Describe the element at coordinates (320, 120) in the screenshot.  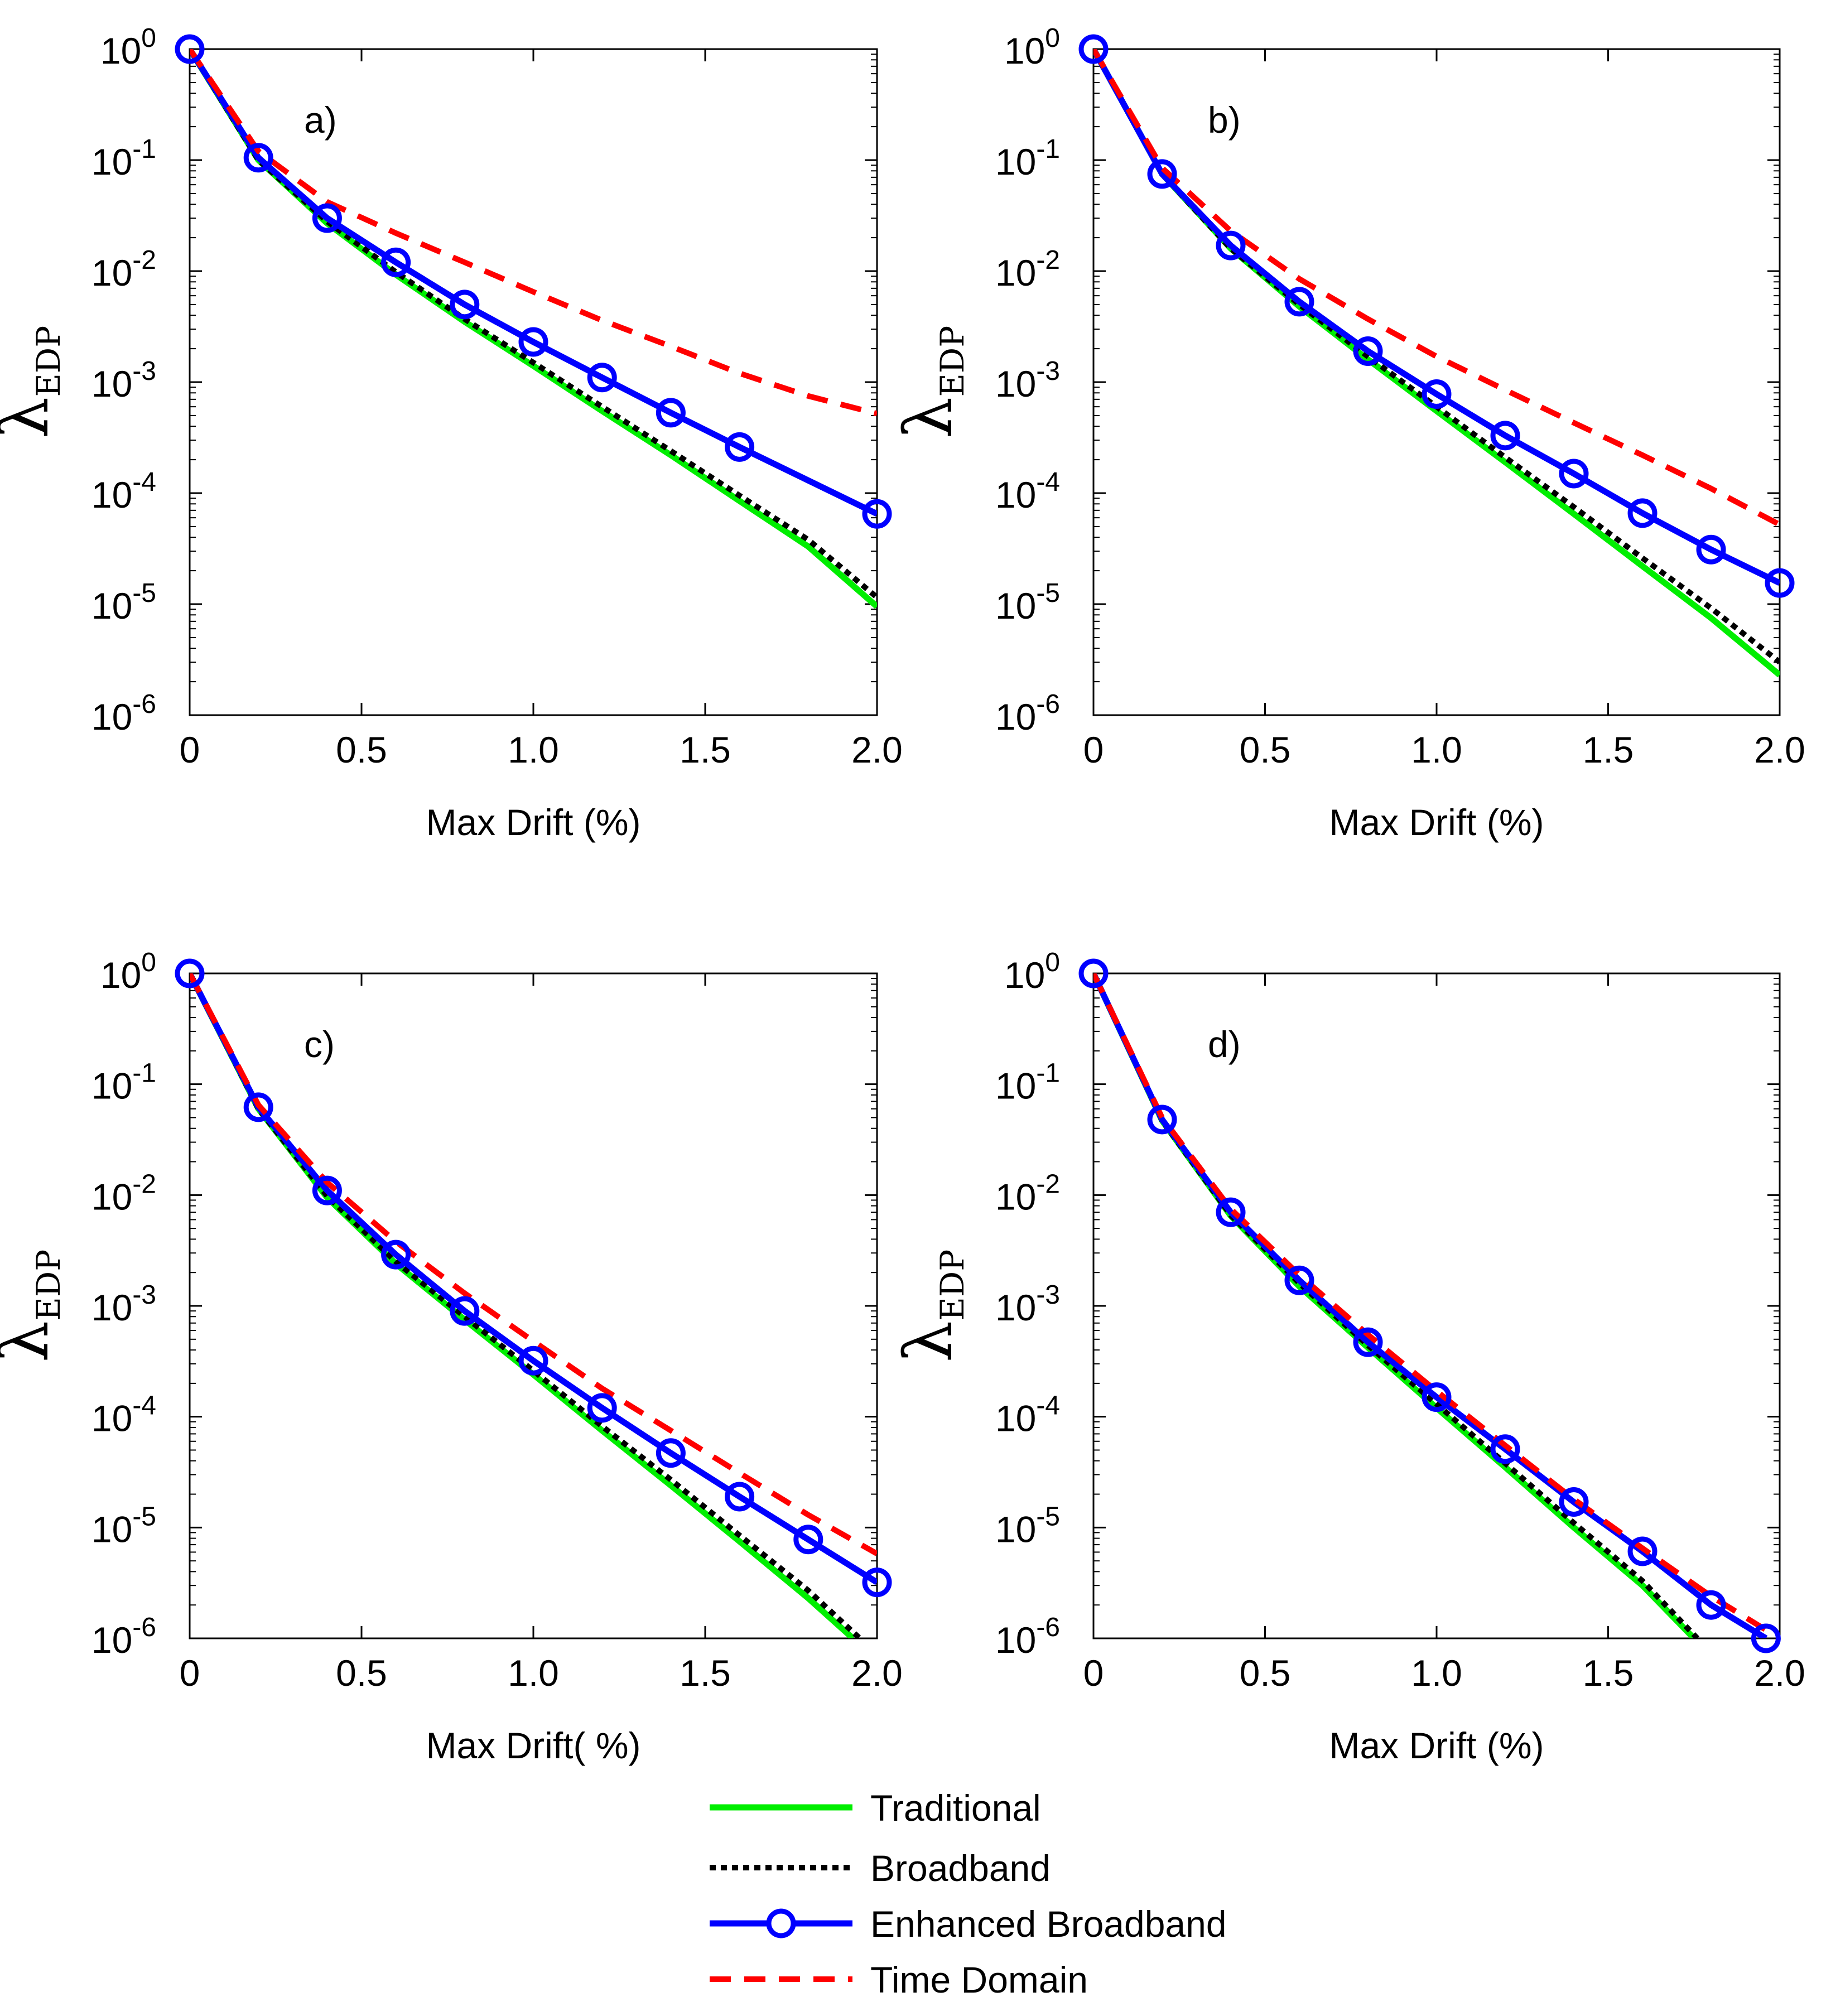
I see `panel-label: a)` at that location.